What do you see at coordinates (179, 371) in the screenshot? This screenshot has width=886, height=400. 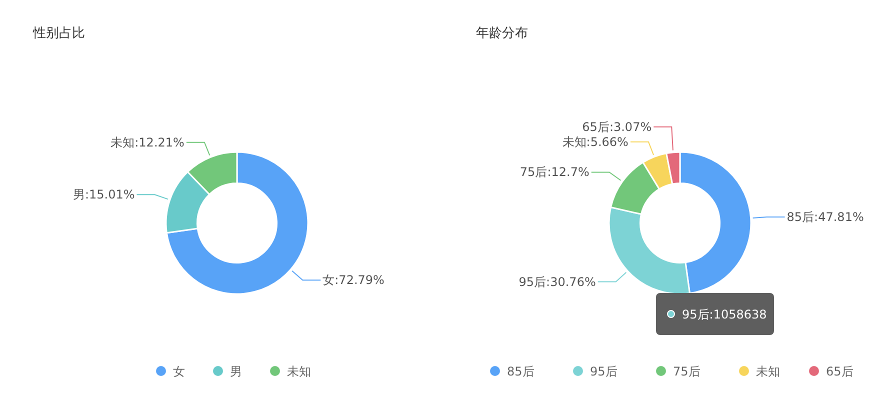 I see `legend-label: 女` at bounding box center [179, 371].